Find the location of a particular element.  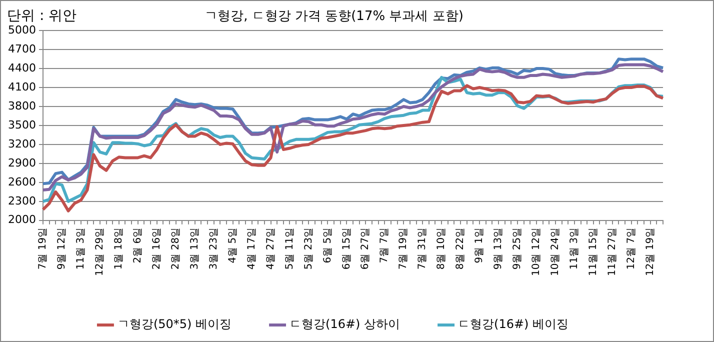

x-tick-label: 9월 1일 is located at coordinates (480, 245).